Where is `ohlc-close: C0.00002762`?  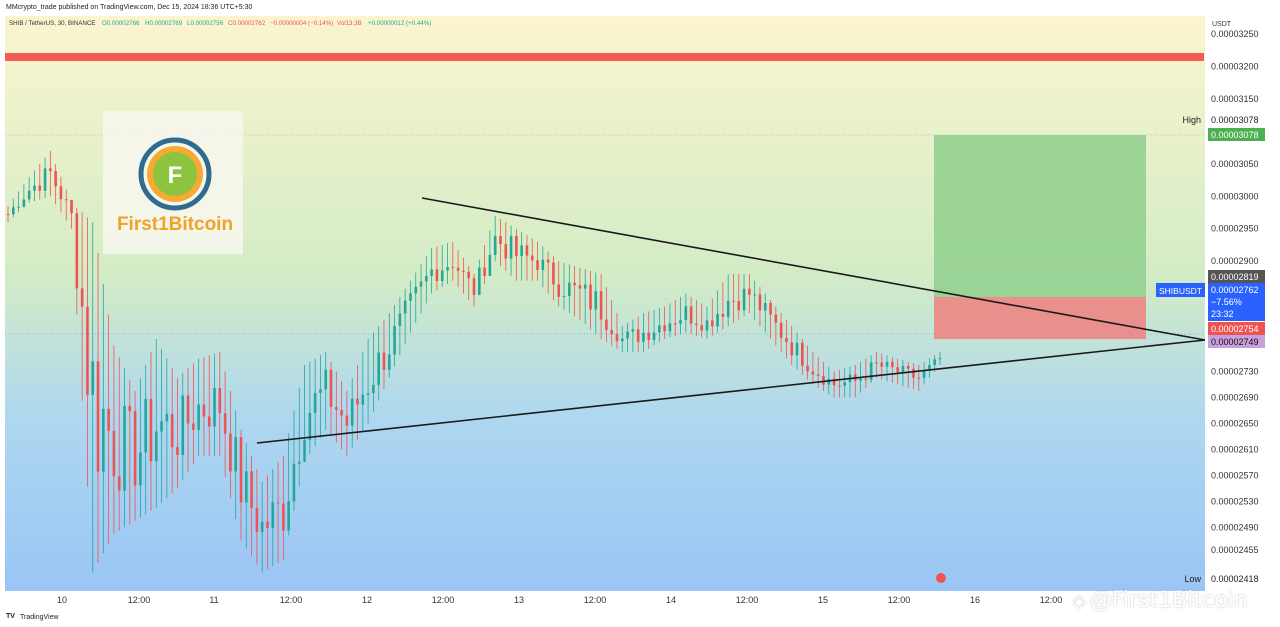 ohlc-close: C0.00002762 is located at coordinates (247, 23).